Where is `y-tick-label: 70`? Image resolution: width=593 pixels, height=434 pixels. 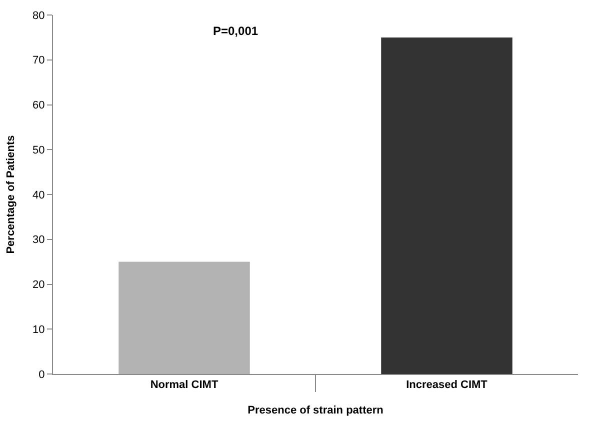 y-tick-label: 70 is located at coordinates (38, 60).